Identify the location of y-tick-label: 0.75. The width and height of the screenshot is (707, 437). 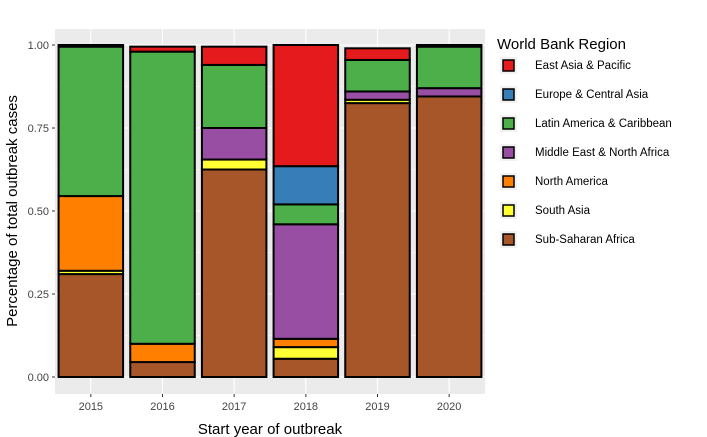
(38, 129).